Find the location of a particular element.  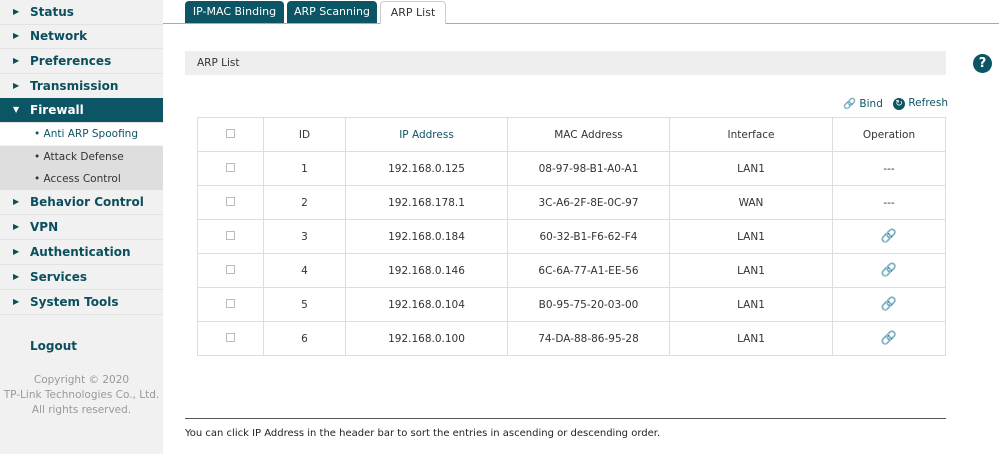

copyright-line: Copyright © 2020 is located at coordinates (81, 380).